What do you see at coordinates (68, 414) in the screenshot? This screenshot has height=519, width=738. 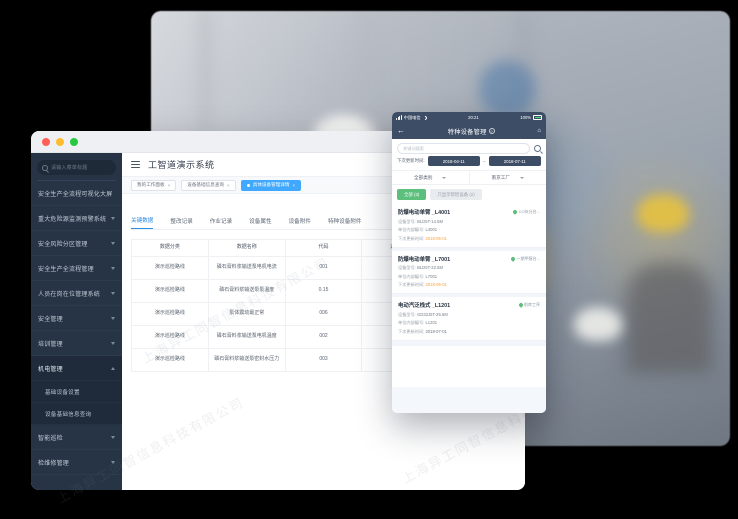 I see `sidebar-item-label: 设备基础信息查询` at bounding box center [68, 414].